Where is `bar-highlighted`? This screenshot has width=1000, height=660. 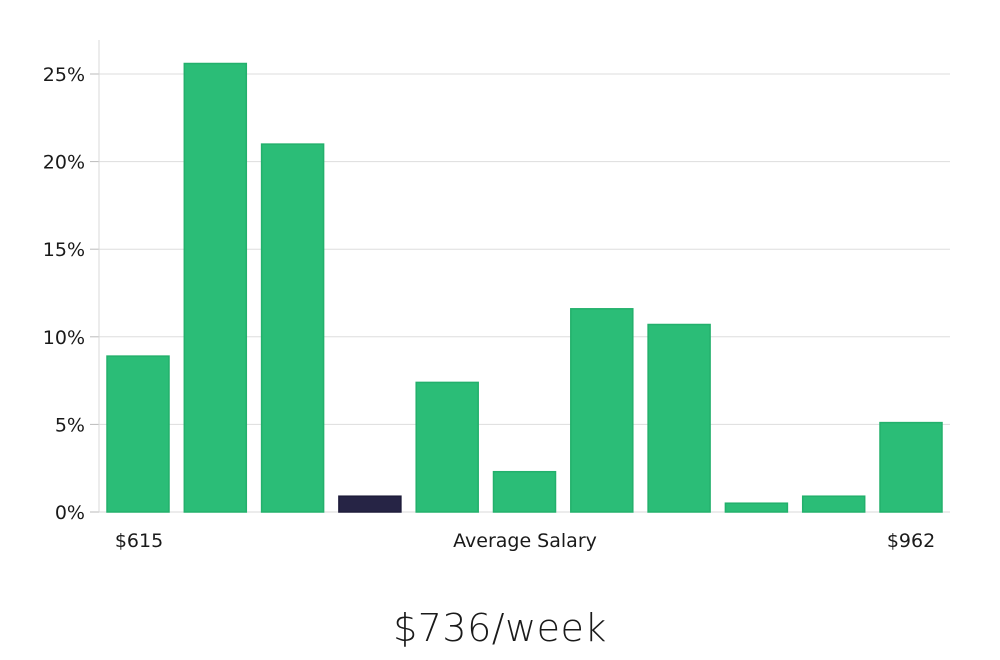 bar-highlighted is located at coordinates (370, 504).